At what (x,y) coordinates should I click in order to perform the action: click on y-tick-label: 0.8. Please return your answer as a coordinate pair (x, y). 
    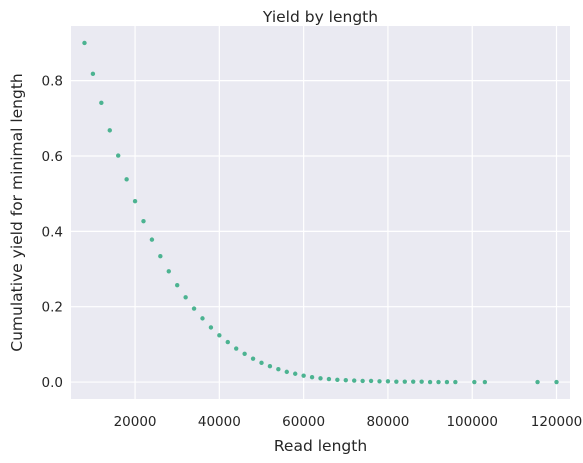
    Looking at the image, I should click on (52, 82).